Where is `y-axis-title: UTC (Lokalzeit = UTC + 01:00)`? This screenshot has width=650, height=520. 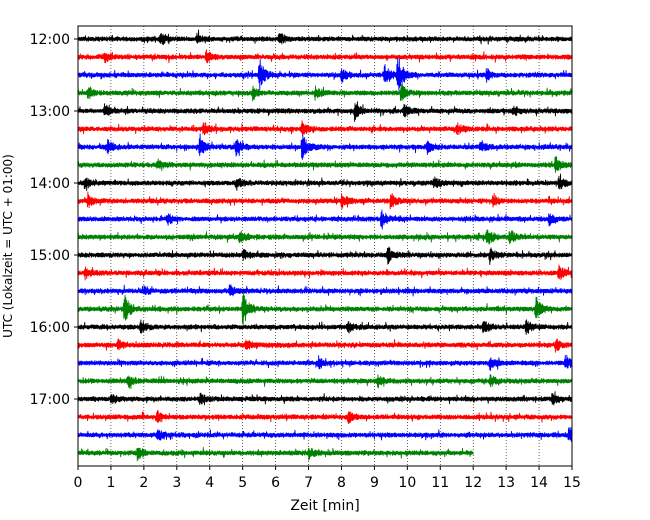
y-axis-title: UTC (Lokalzeit = UTC + 01:00) is located at coordinates (8, 246).